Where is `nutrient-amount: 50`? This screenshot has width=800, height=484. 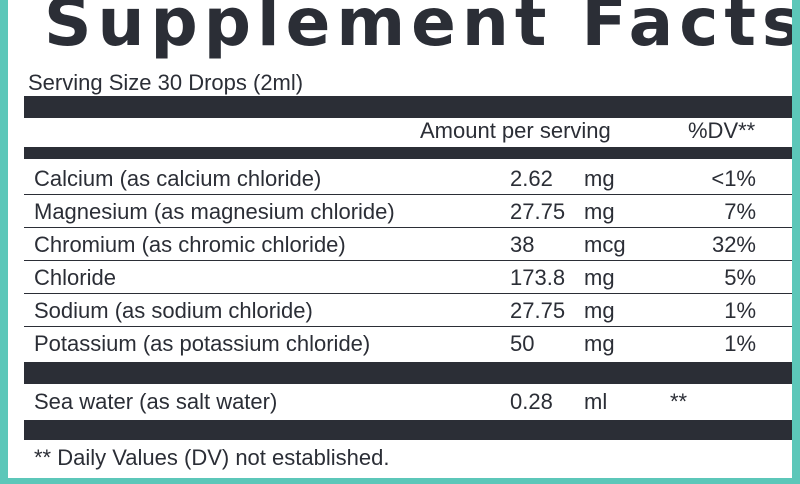 nutrient-amount: 50 is located at coordinates (522, 343).